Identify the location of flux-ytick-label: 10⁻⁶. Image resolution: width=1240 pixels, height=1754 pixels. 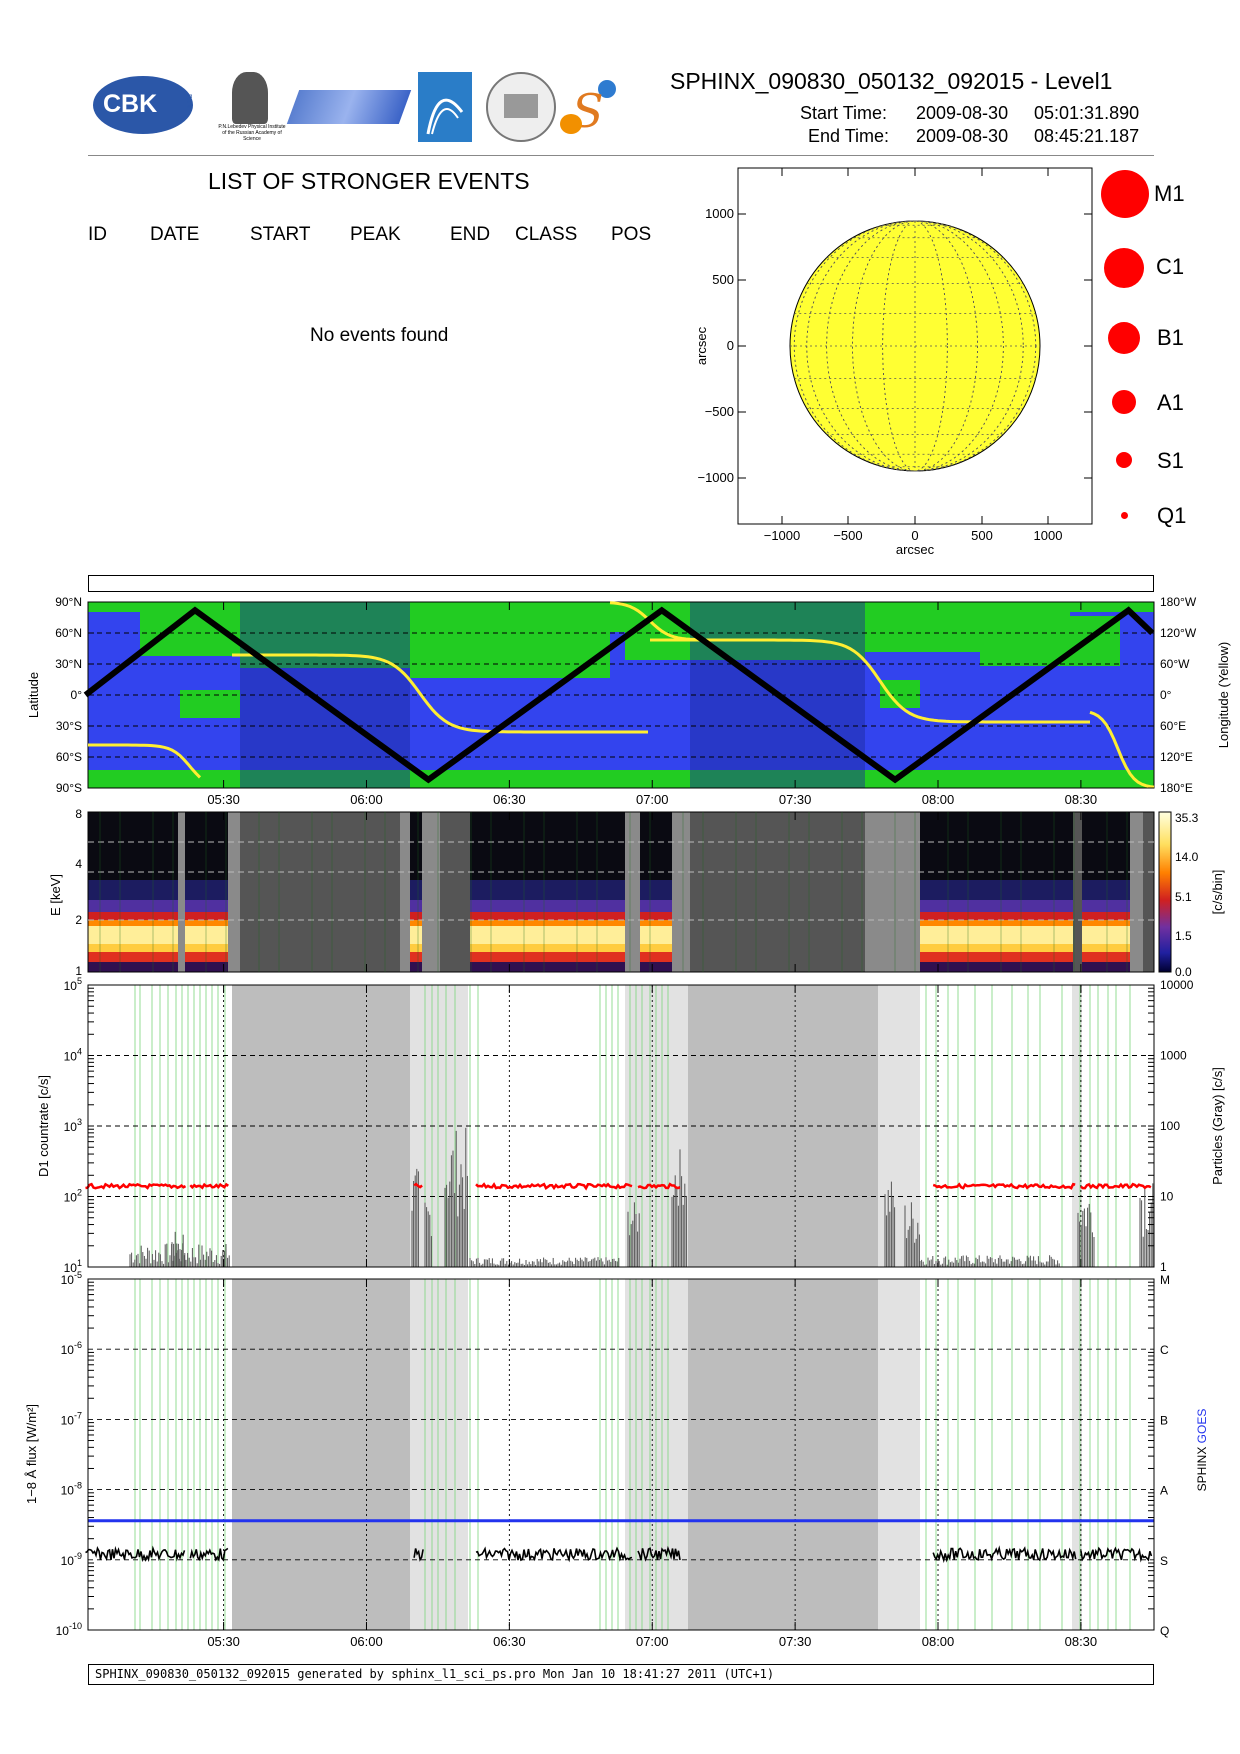
(71, 1348).